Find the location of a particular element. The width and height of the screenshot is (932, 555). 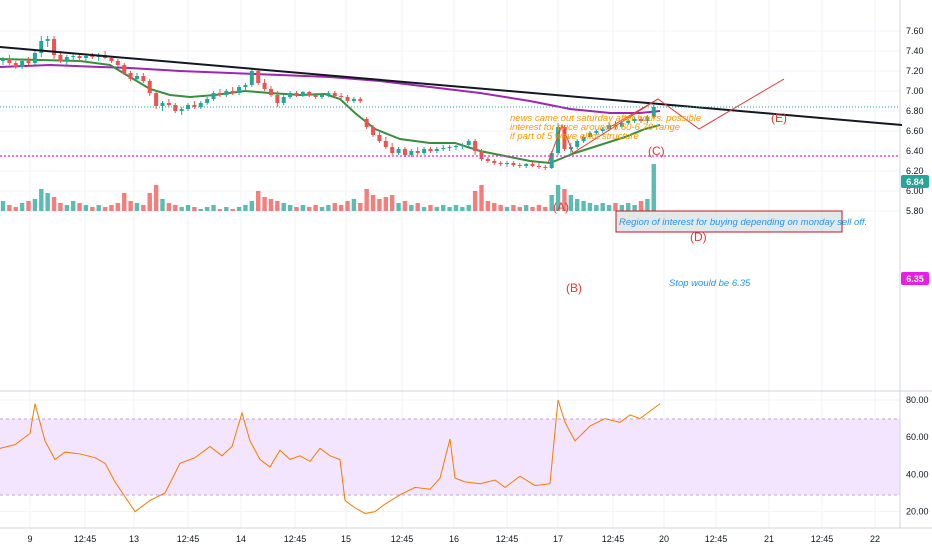

moving-average-long is located at coordinates (330, 88).